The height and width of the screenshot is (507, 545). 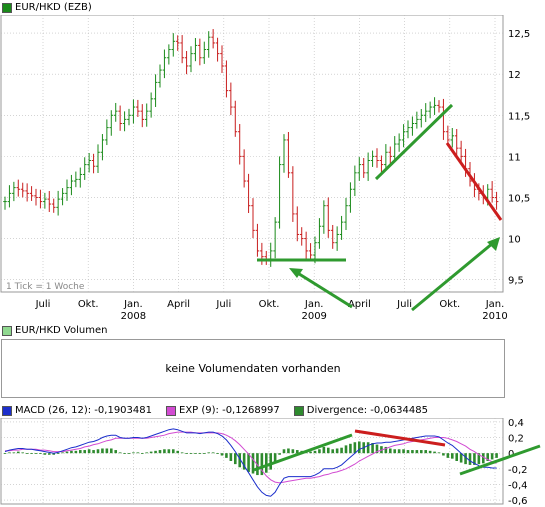 I want to click on macd-annotations, so click(x=397, y=452).